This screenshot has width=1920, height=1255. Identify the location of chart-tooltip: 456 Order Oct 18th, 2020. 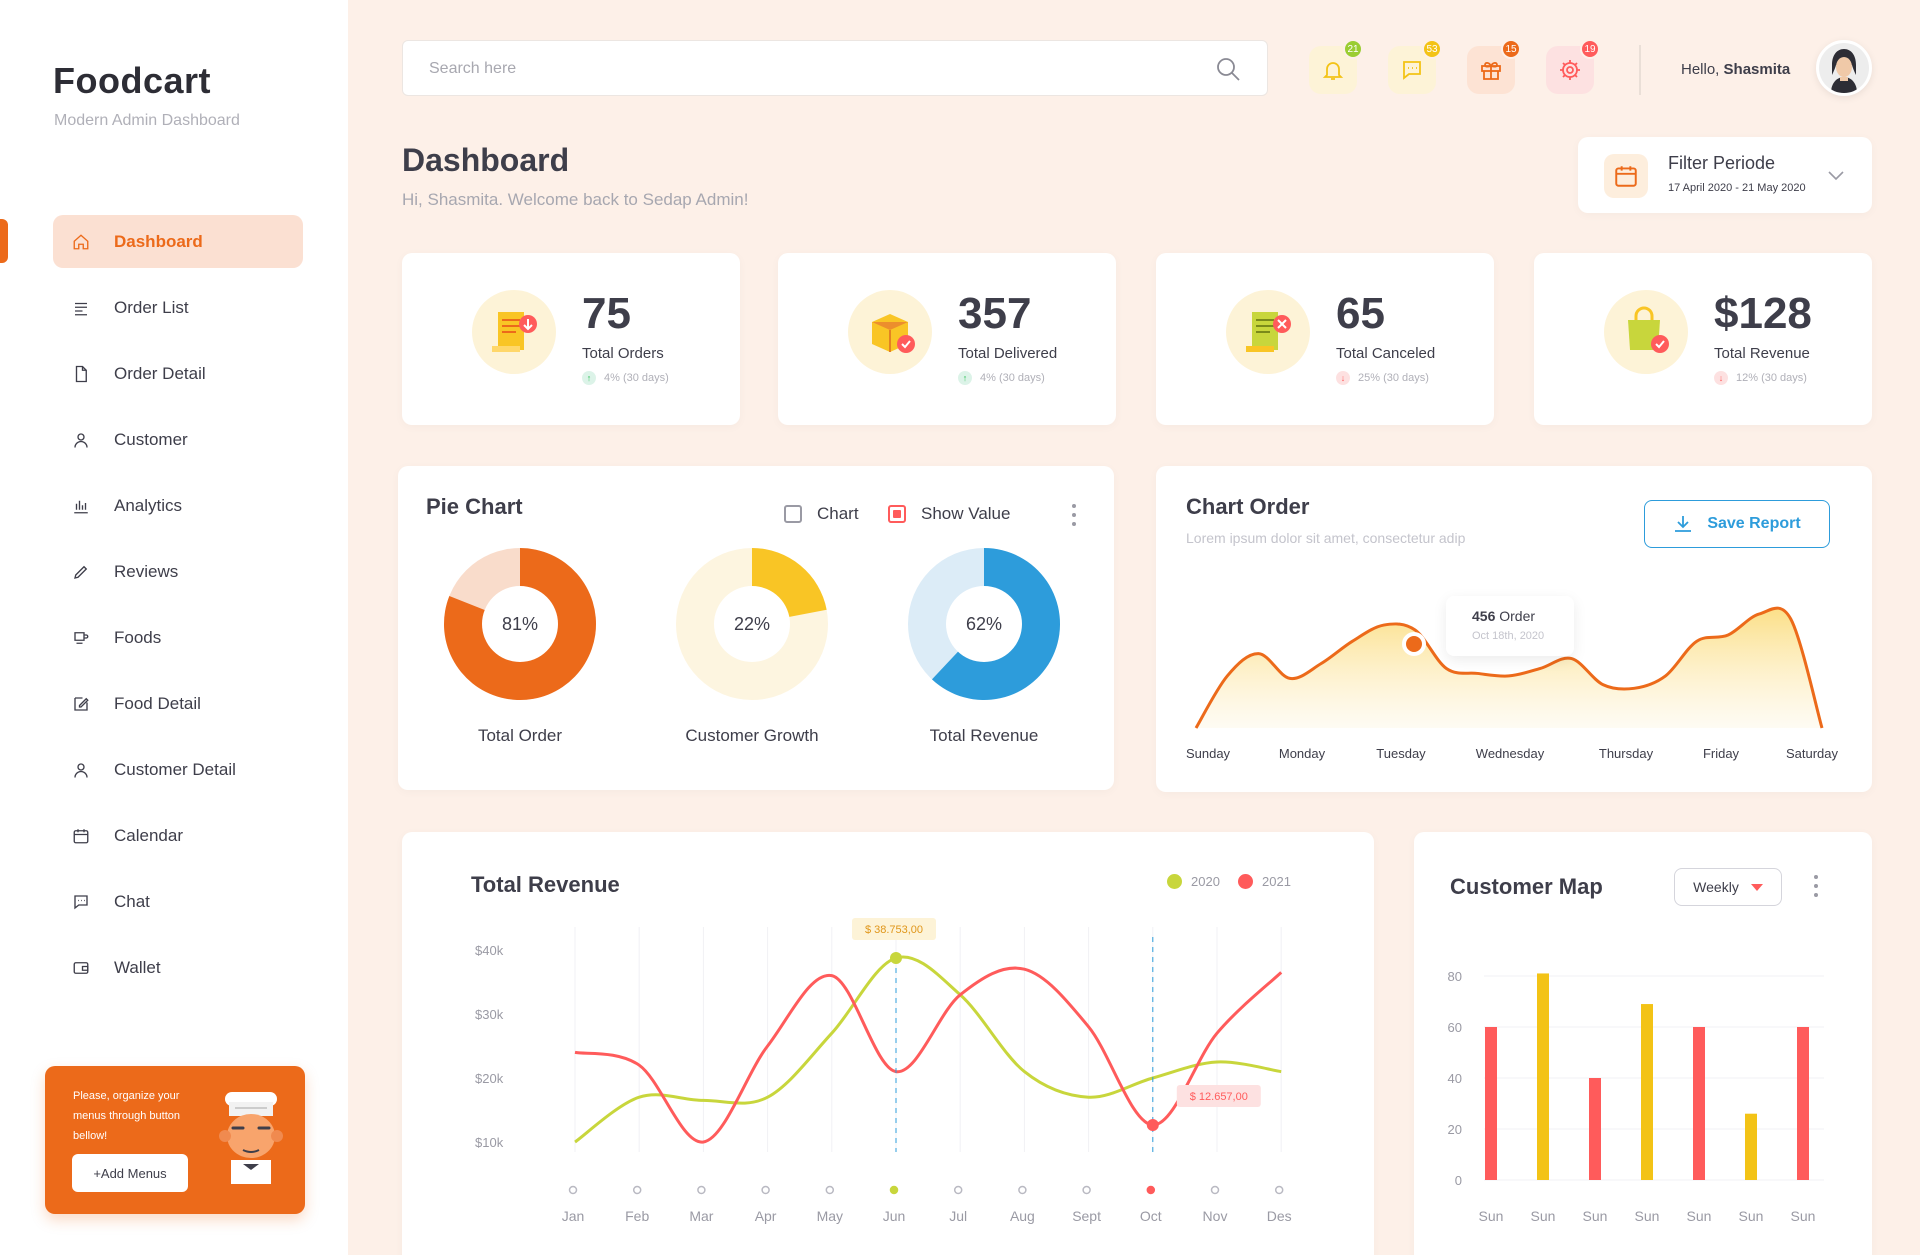
(1510, 626).